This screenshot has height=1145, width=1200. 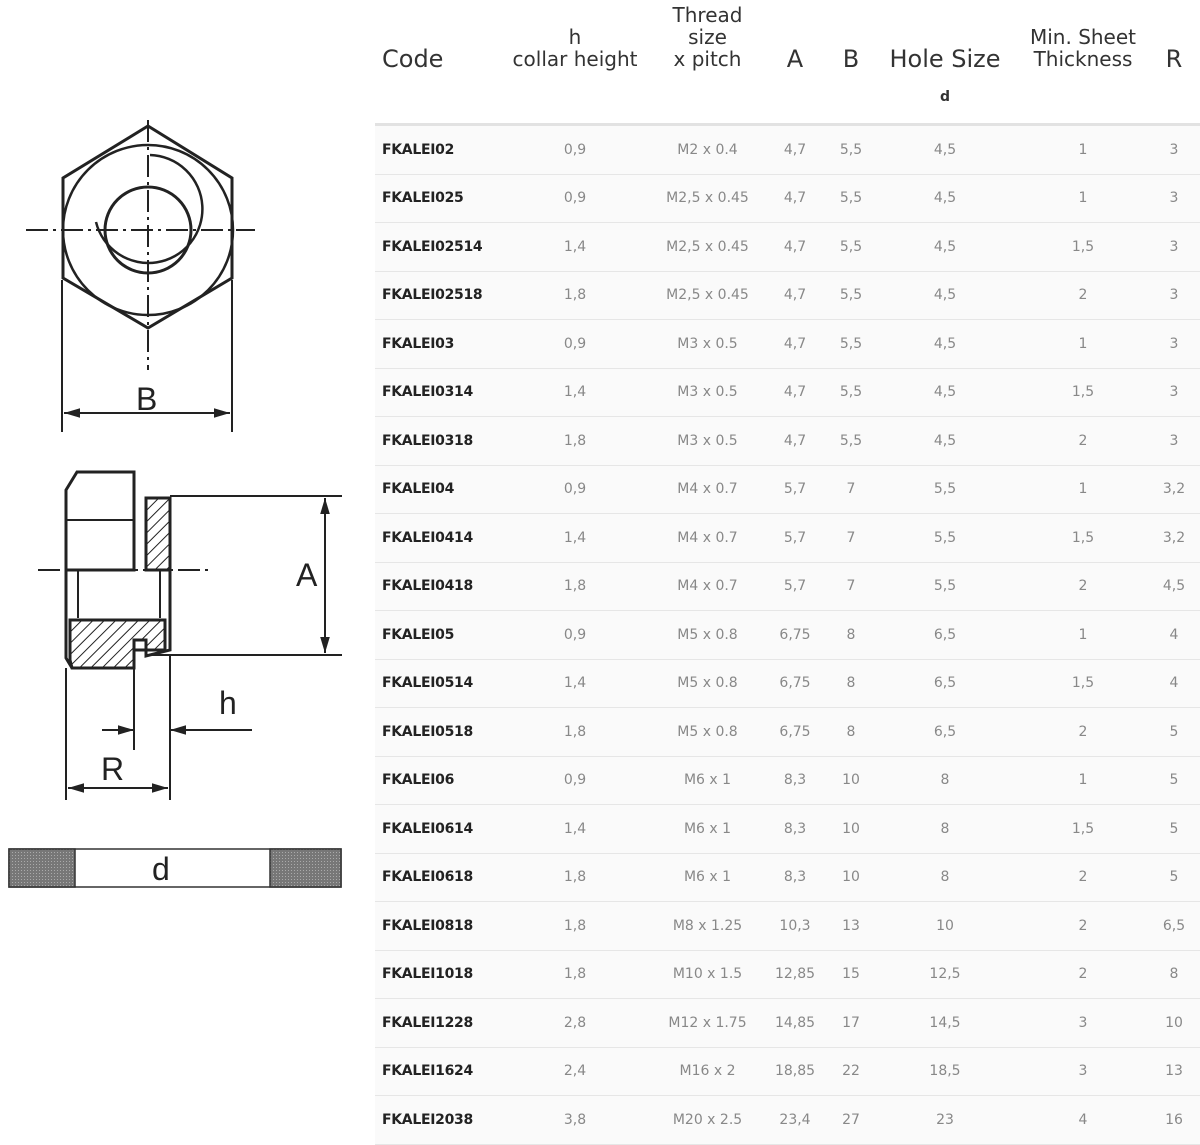 What do you see at coordinates (795, 926) in the screenshot?
I see `cell-a: 10,3` at bounding box center [795, 926].